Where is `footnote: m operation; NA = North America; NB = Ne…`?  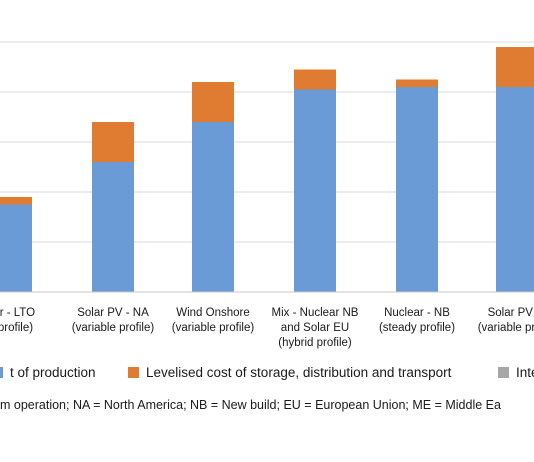 footnote: m operation; NA = North America; NB = Ne… is located at coordinates (250, 405).